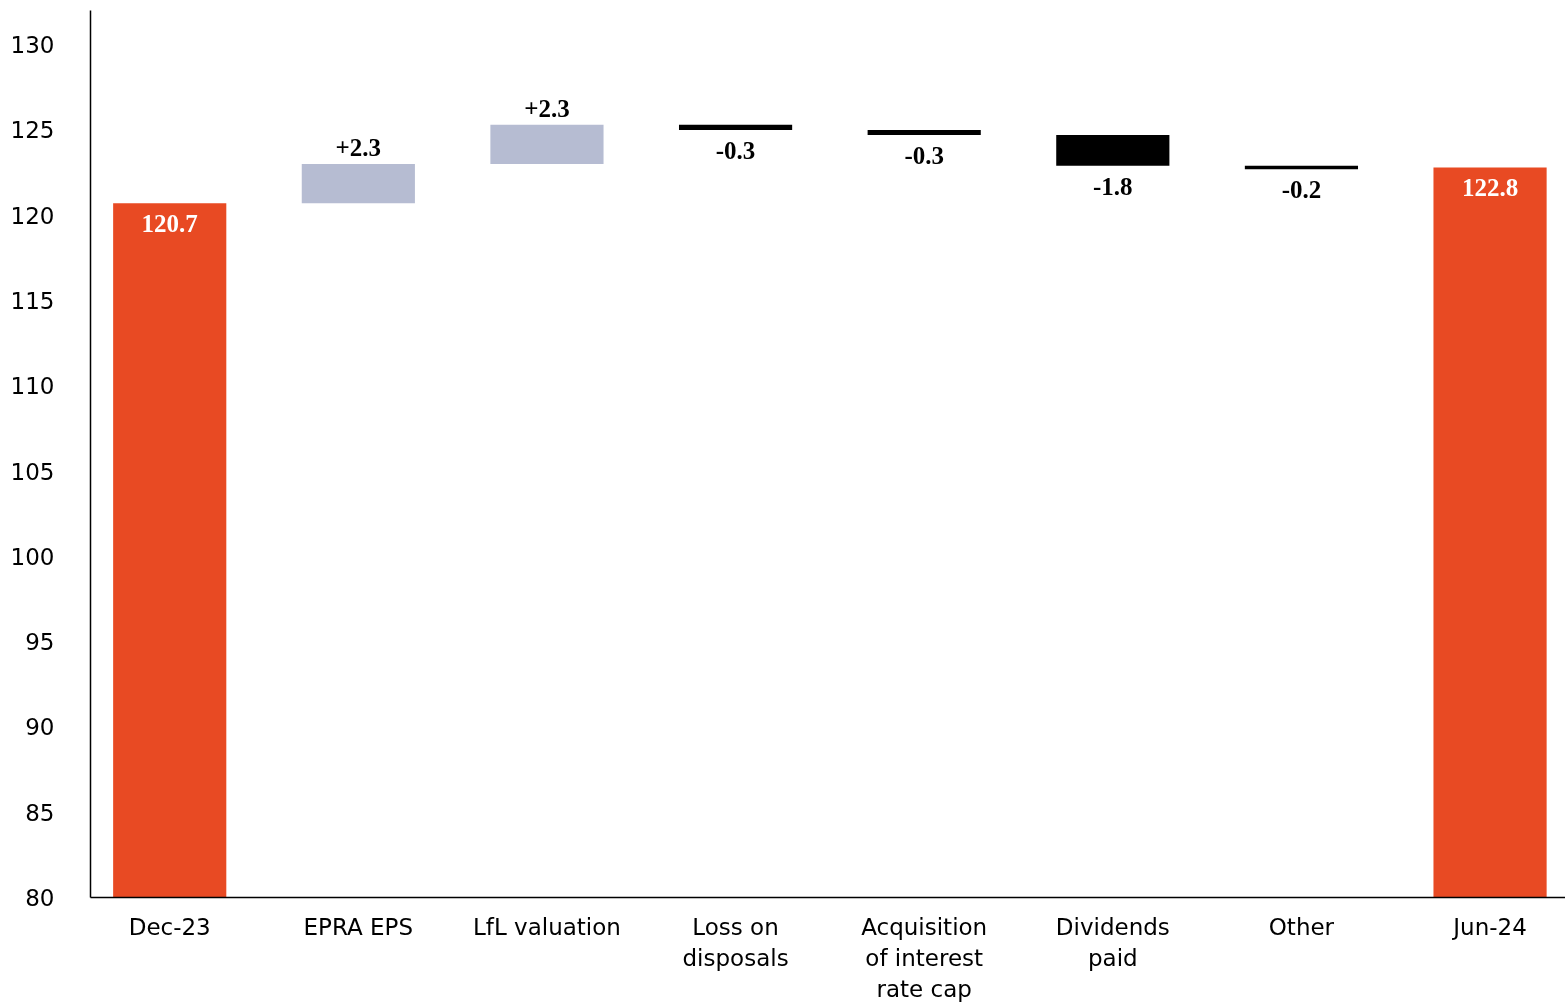 The width and height of the screenshot is (1565, 1004). I want to click on x-tick-label: Dec-23, so click(169, 926).